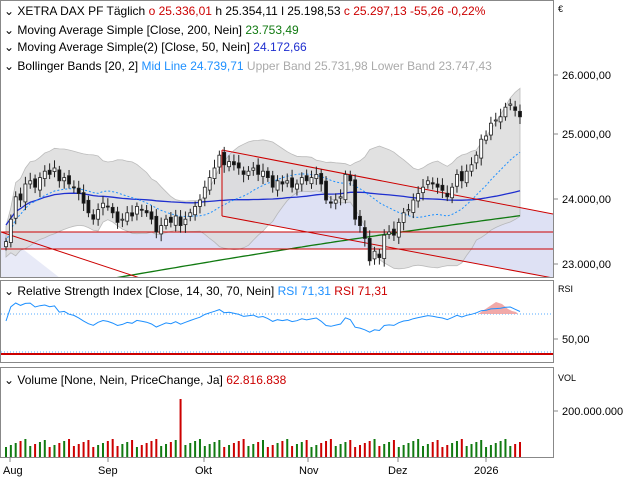  I want to click on price-tick-26000: 26.000,00, so click(586, 76).